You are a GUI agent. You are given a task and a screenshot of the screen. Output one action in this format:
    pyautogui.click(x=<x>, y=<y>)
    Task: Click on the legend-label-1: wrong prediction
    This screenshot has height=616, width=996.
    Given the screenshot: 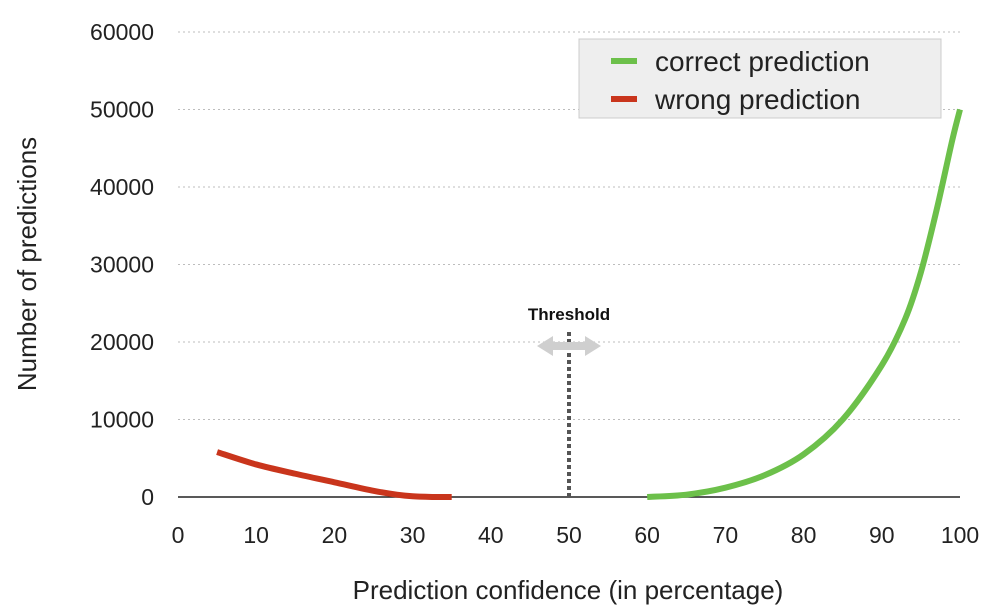 What is the action you would take?
    pyautogui.click(x=757, y=99)
    